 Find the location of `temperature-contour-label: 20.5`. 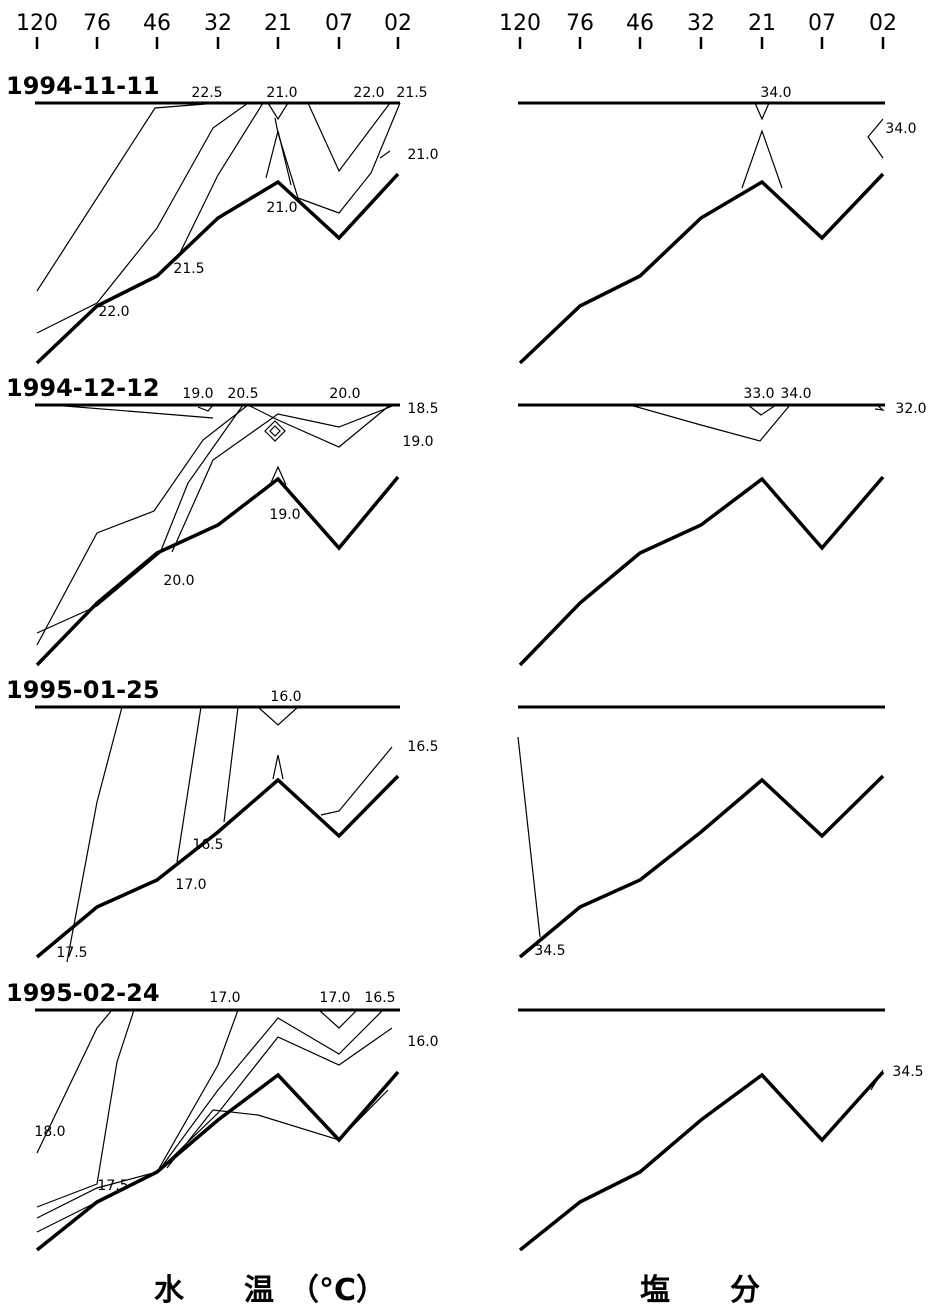

temperature-contour-label: 20.5 is located at coordinates (242, 394).